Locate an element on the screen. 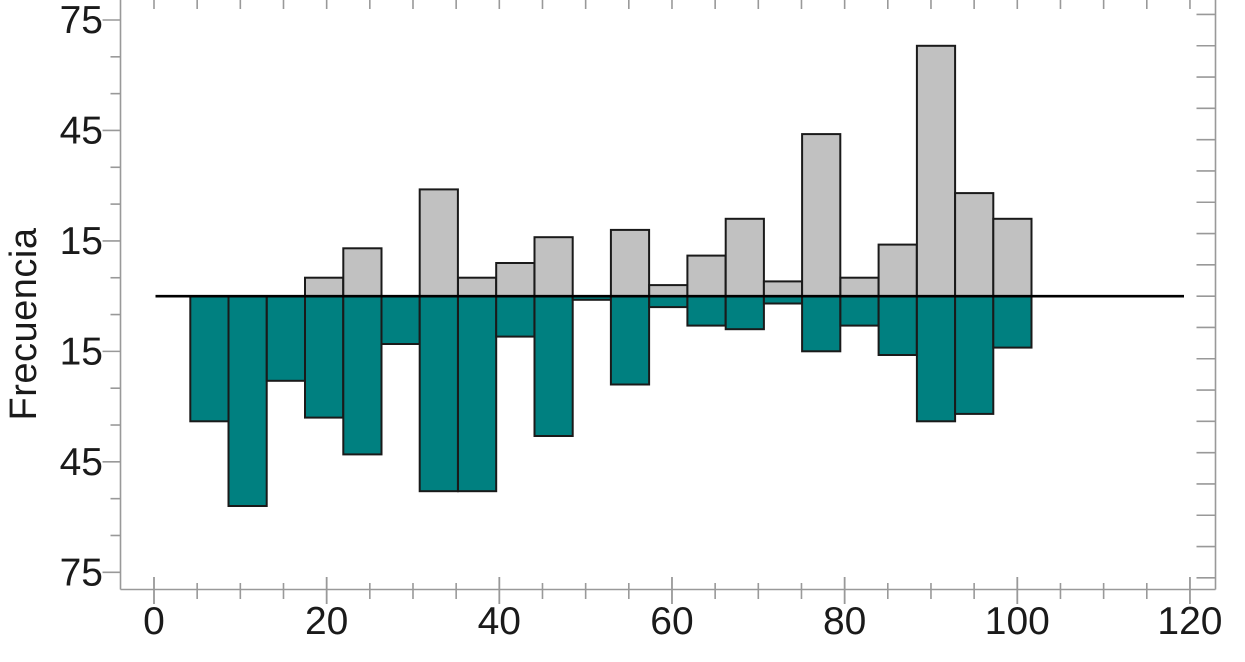  x-tick-label: 40 is located at coordinates (499, 621).